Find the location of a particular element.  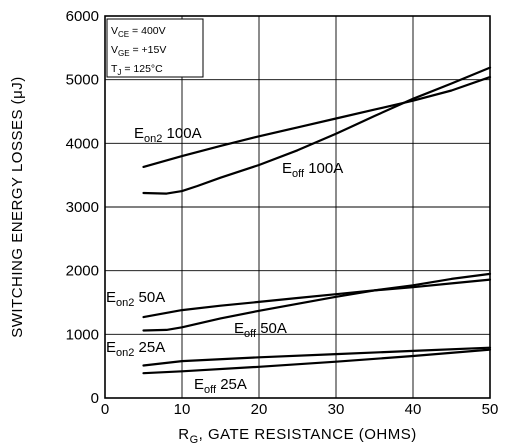

y-tick-label: 1000 is located at coordinates (82, 334).